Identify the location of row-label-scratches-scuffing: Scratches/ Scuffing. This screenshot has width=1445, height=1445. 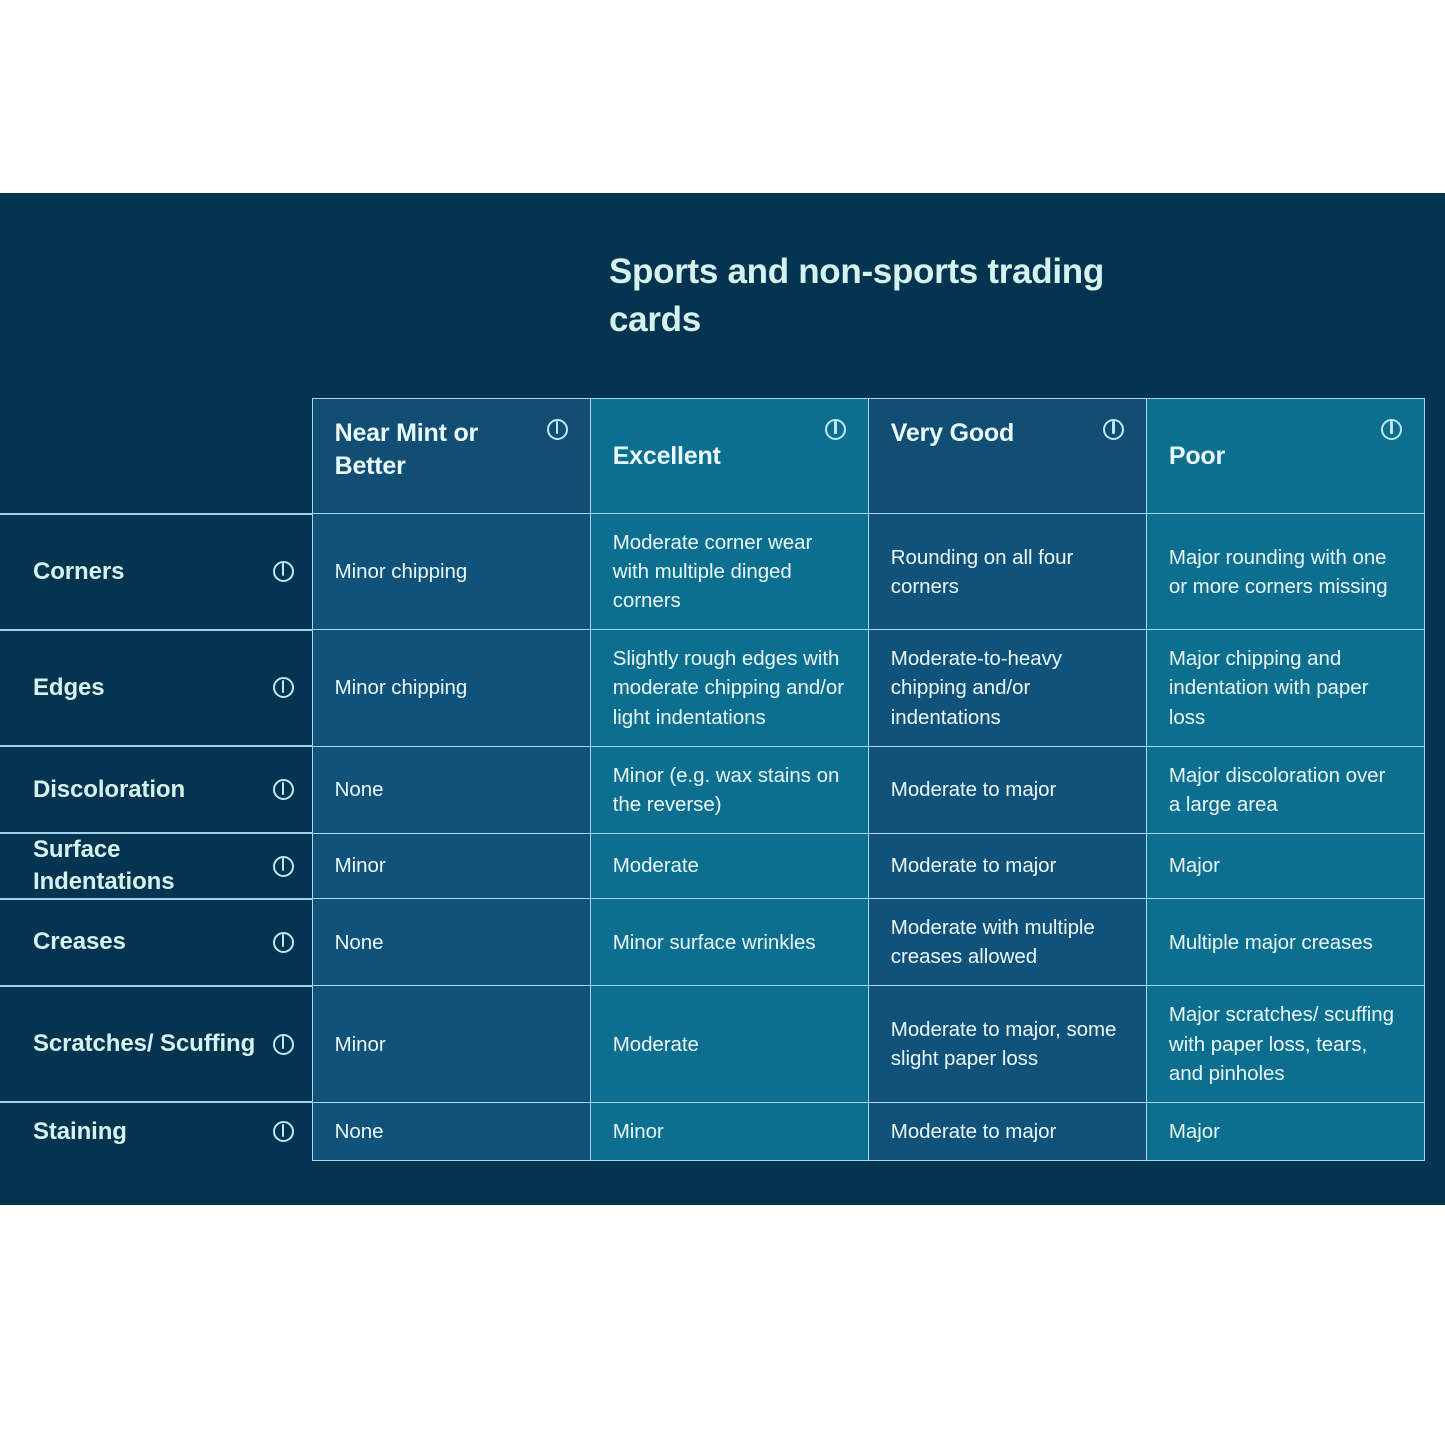
(156, 1043).